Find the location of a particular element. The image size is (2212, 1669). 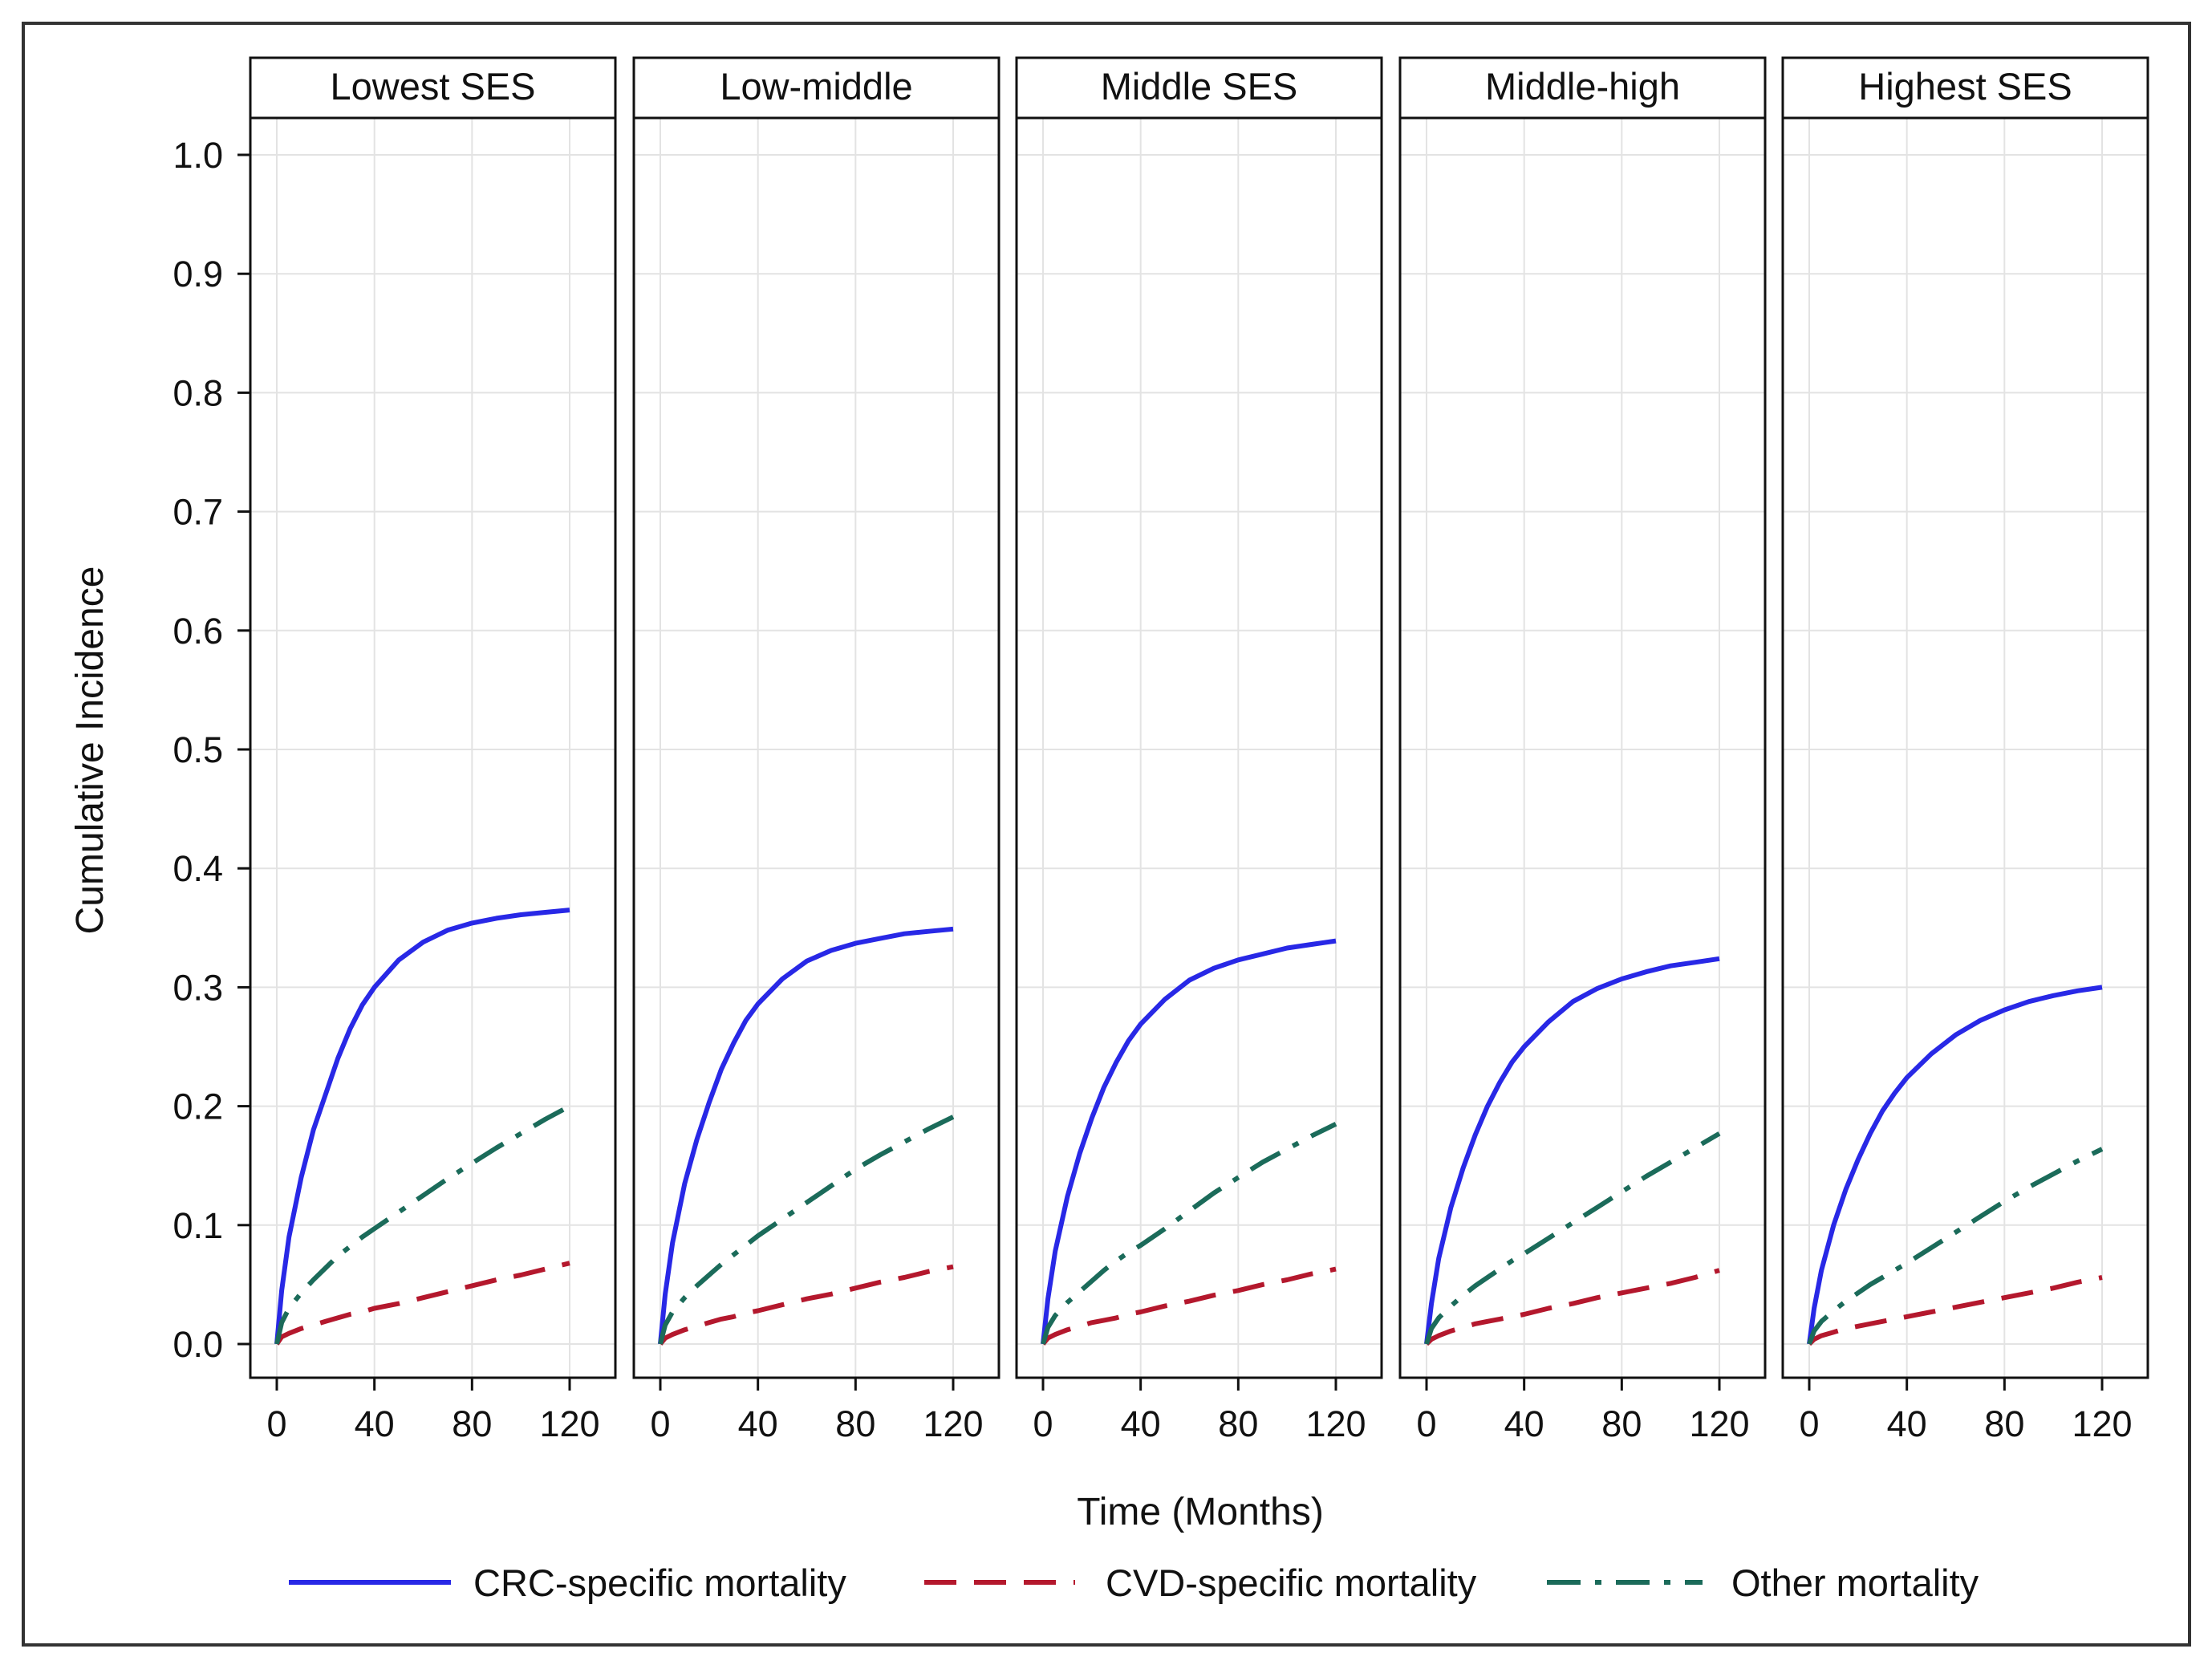

y-tick-label: 0.2 is located at coordinates (197, 1106).